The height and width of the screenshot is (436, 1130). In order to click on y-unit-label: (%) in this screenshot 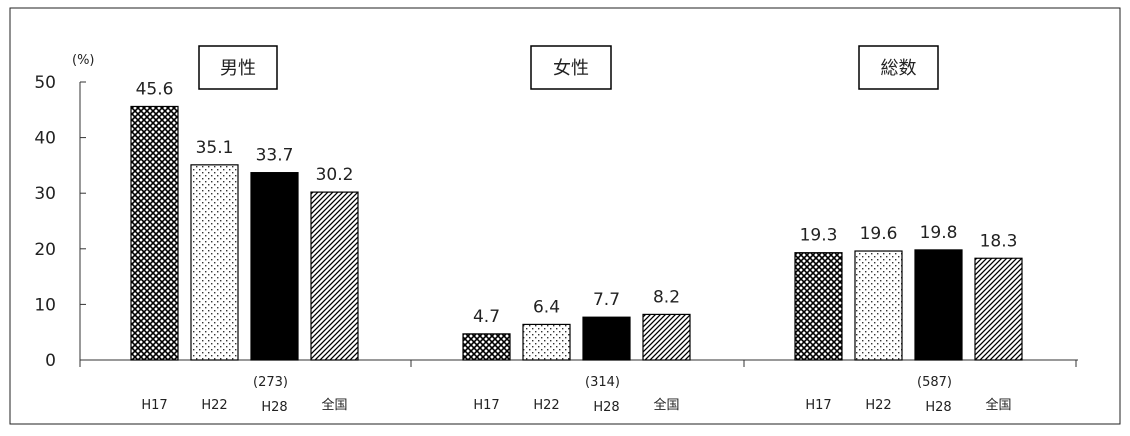, I will do `click(83, 60)`.